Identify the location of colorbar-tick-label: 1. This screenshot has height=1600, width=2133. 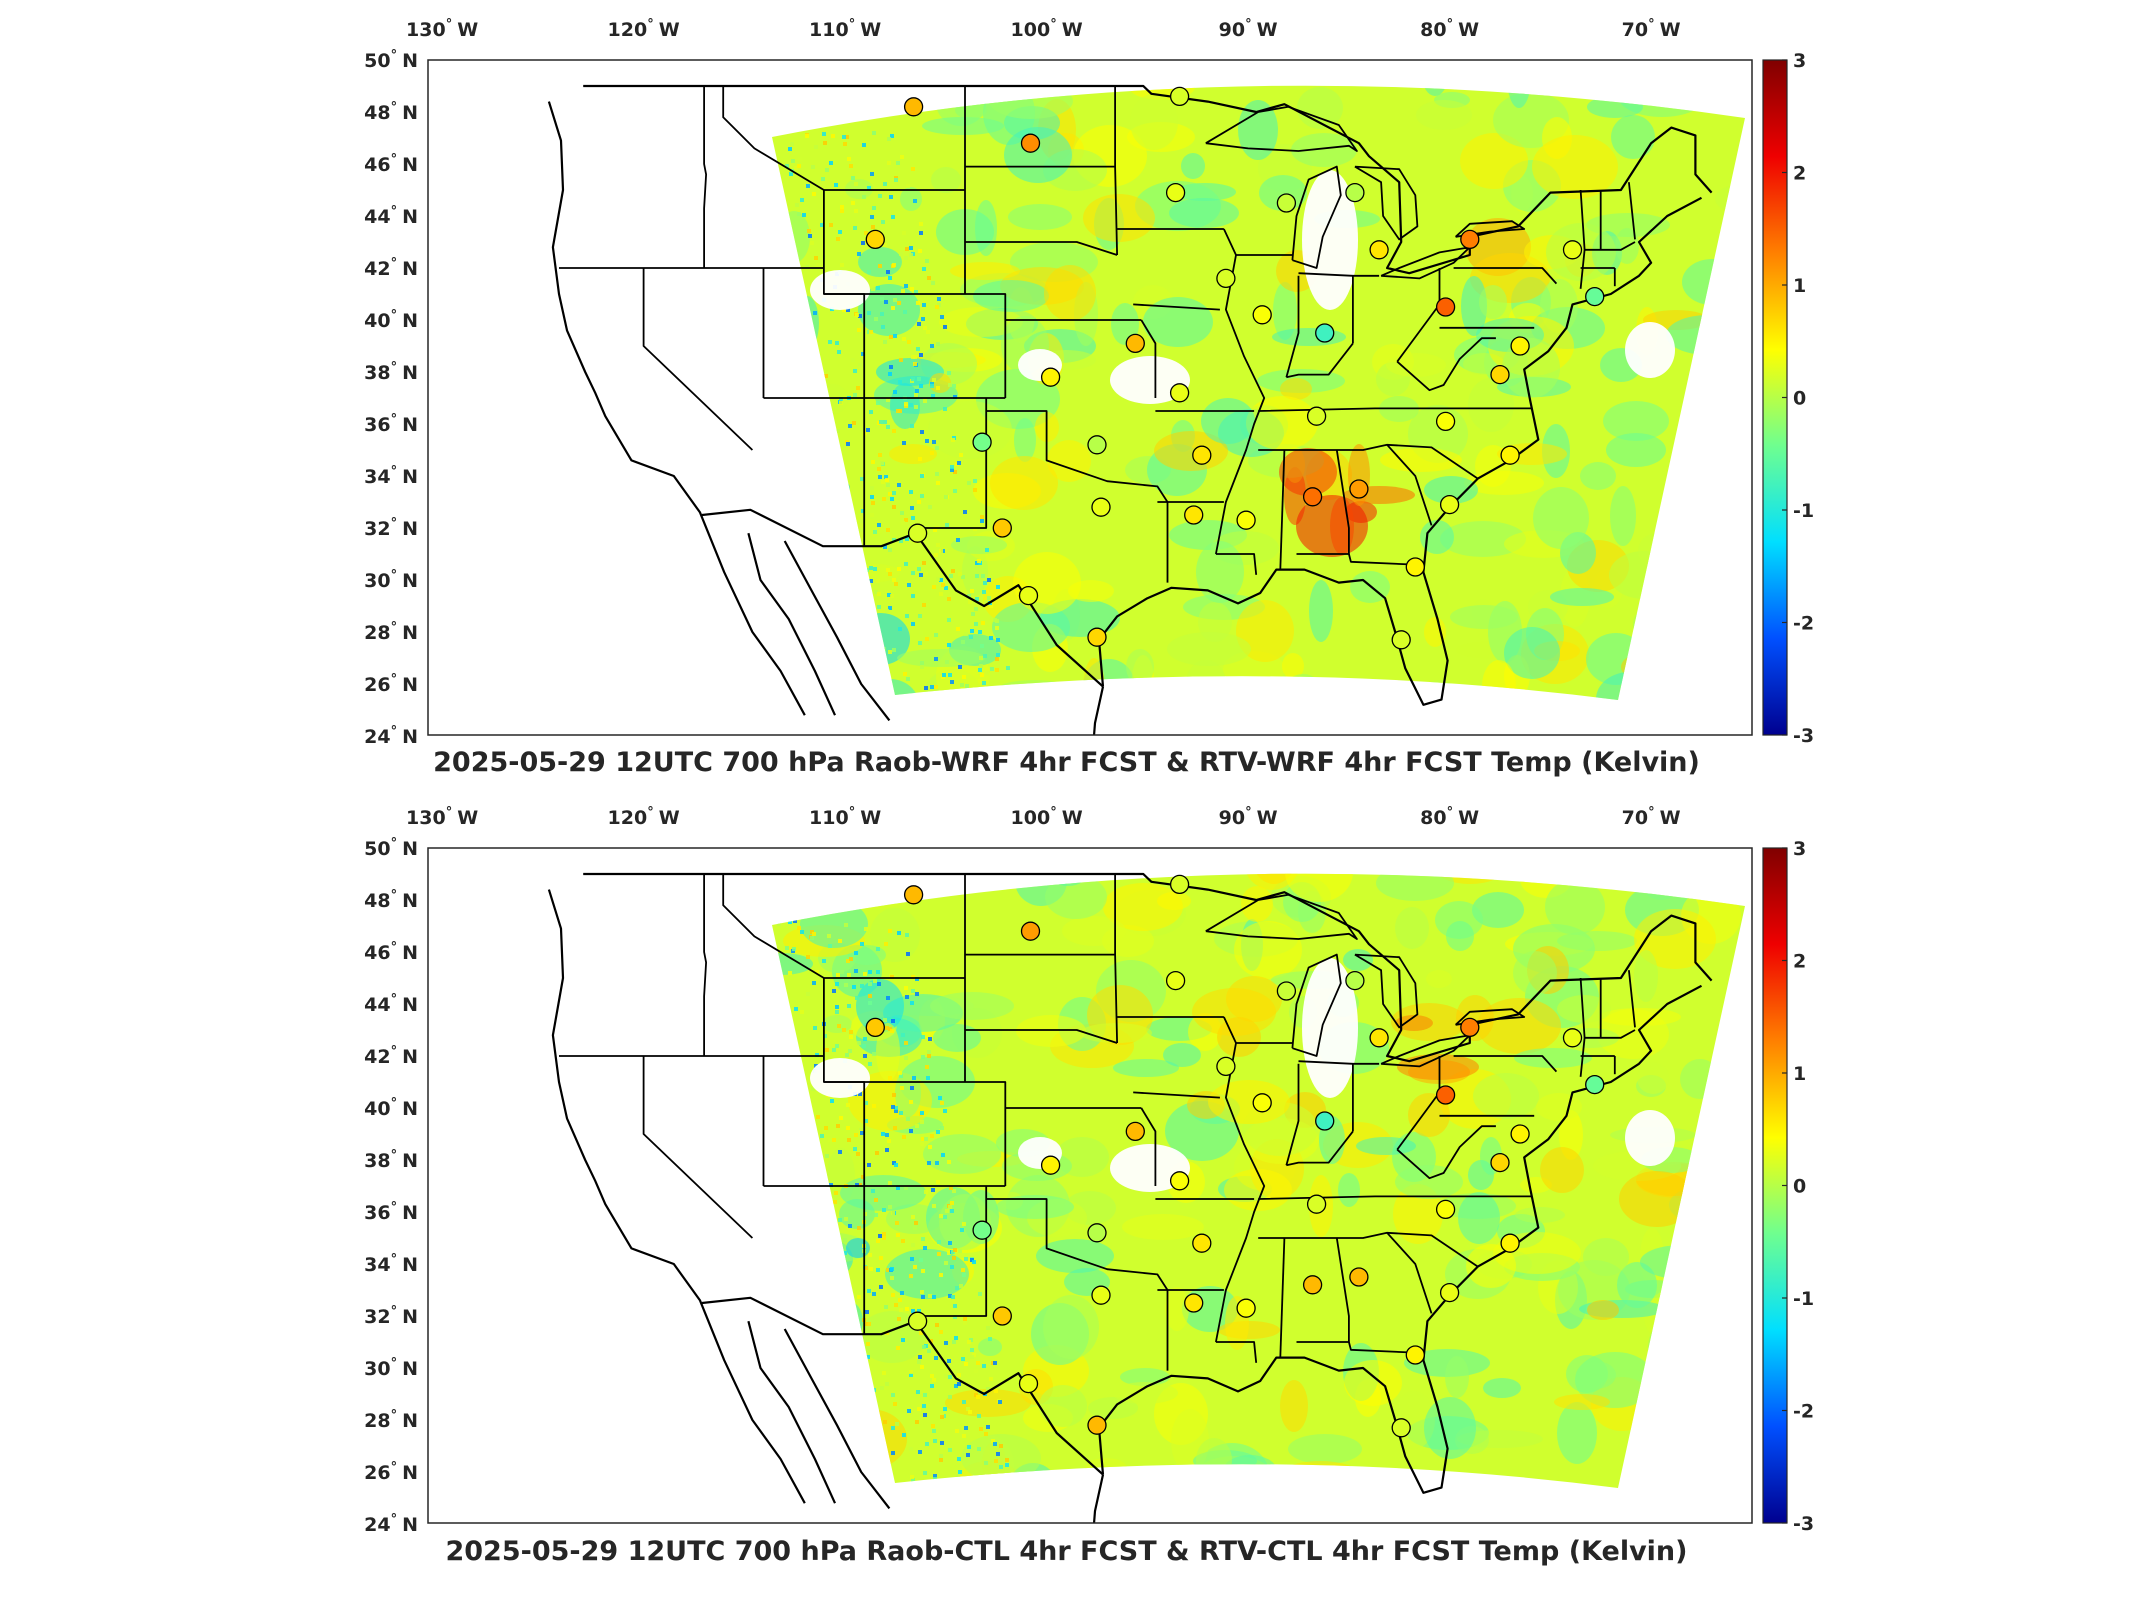
(1799, 286).